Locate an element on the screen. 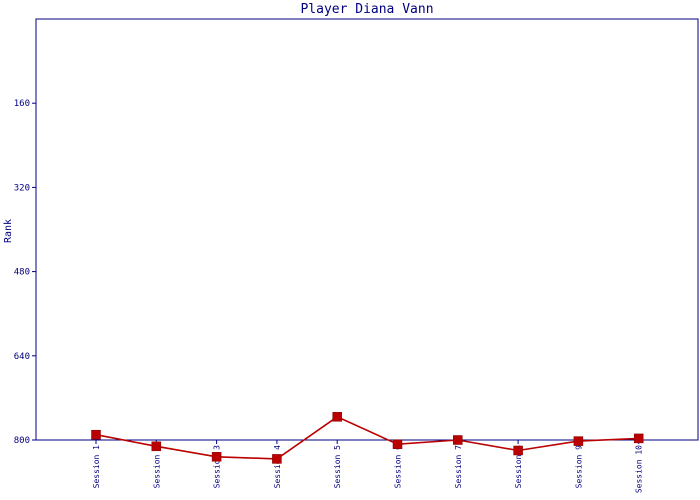  y-tick-label: 320 is located at coordinates (22, 188).